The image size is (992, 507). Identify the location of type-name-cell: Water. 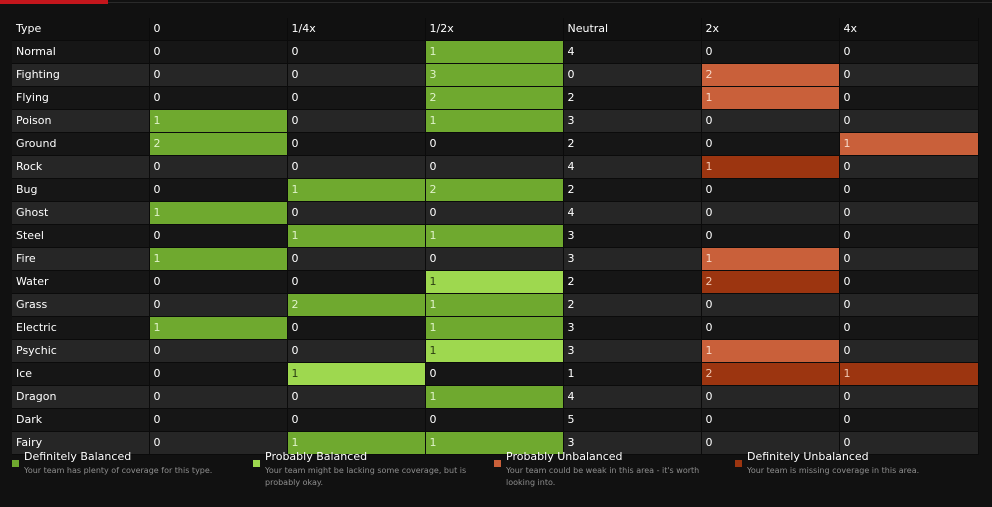
(81, 282).